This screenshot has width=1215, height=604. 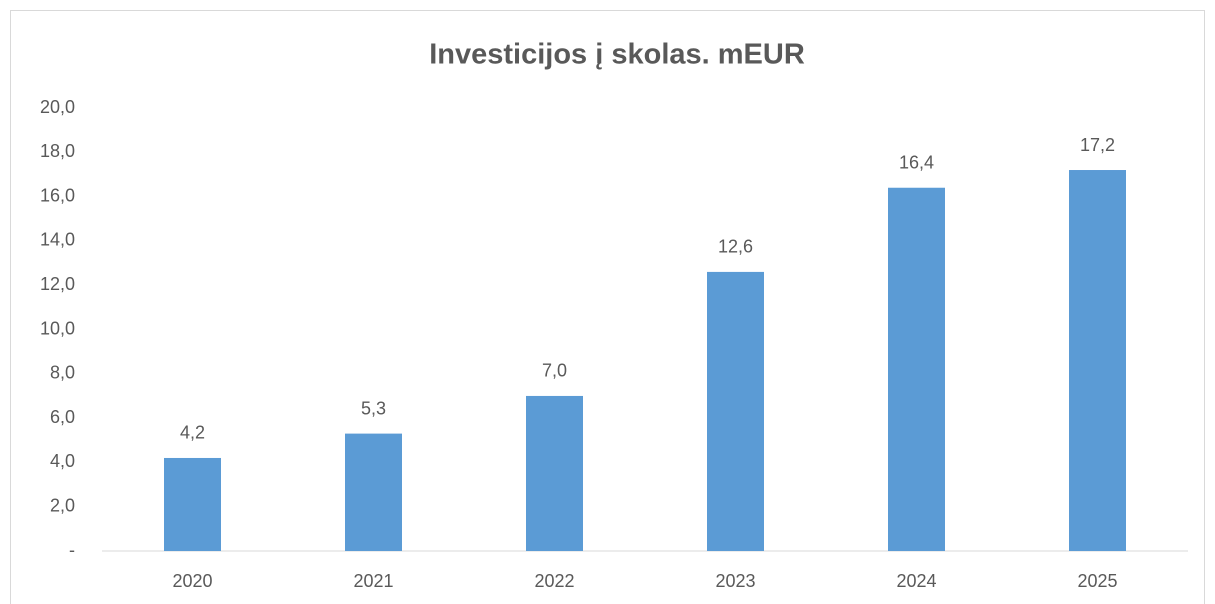 What do you see at coordinates (57, 195) in the screenshot?
I see `y-tick-label: 16,0` at bounding box center [57, 195].